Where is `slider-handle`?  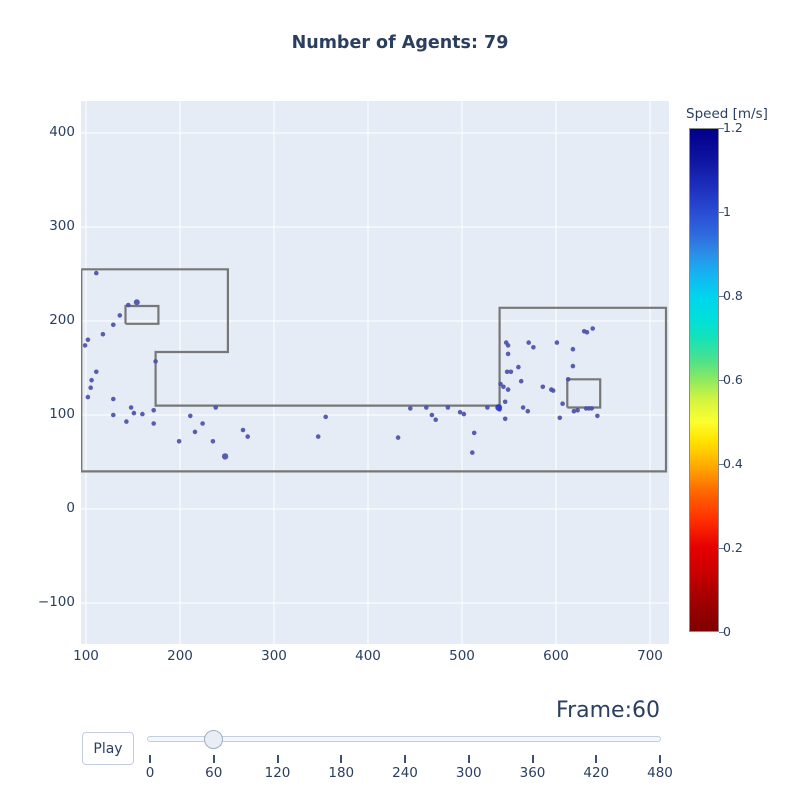
slider-handle is located at coordinates (214, 739).